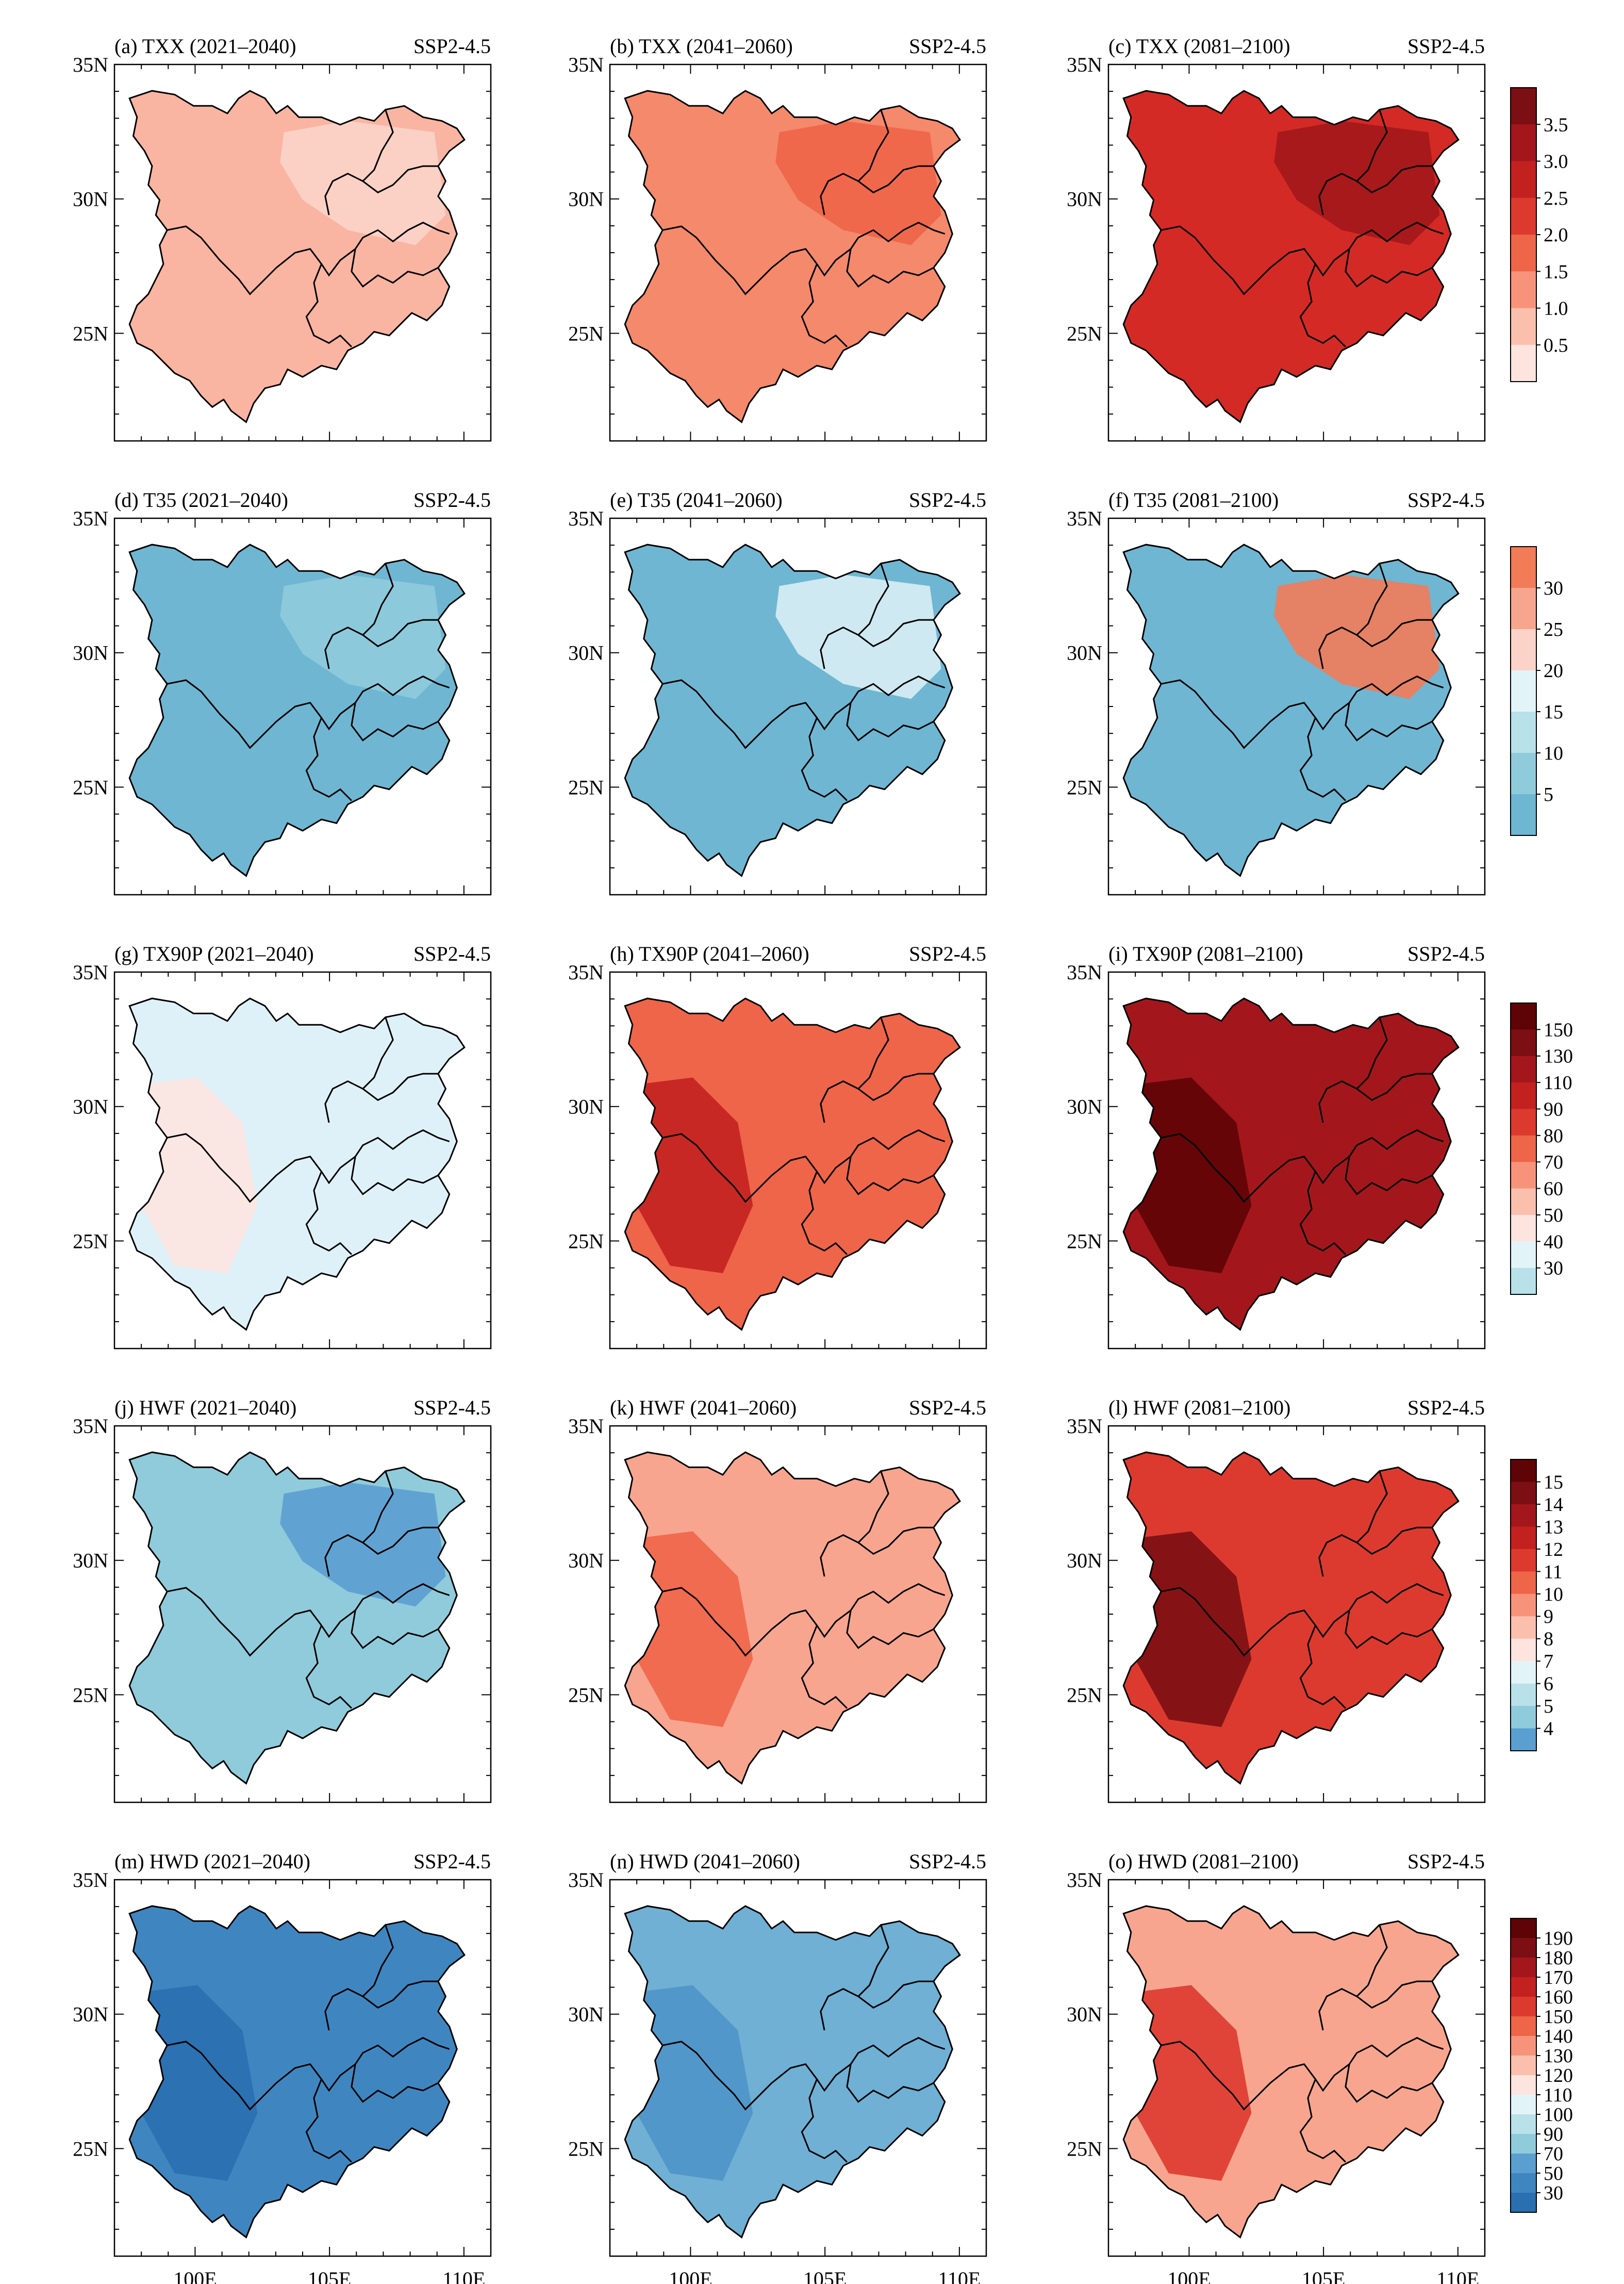 This screenshot has height=2284, width=1624. Describe the element at coordinates (1558, 1997) in the screenshot. I see `colorbar-label: 160` at that location.